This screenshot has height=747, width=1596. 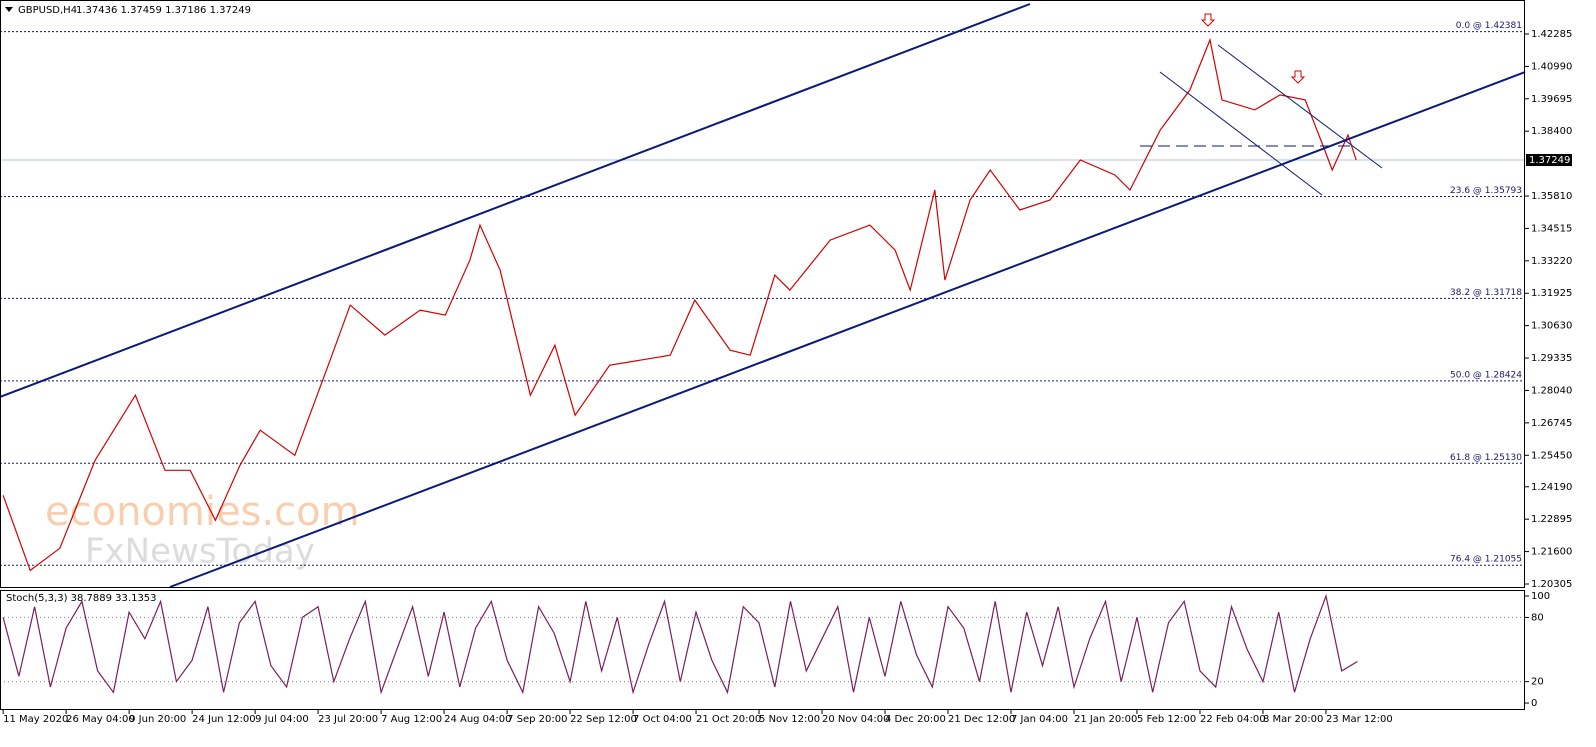 What do you see at coordinates (1486, 293) in the screenshot?
I see `level-label: 38.2 @ 1.31718` at bounding box center [1486, 293].